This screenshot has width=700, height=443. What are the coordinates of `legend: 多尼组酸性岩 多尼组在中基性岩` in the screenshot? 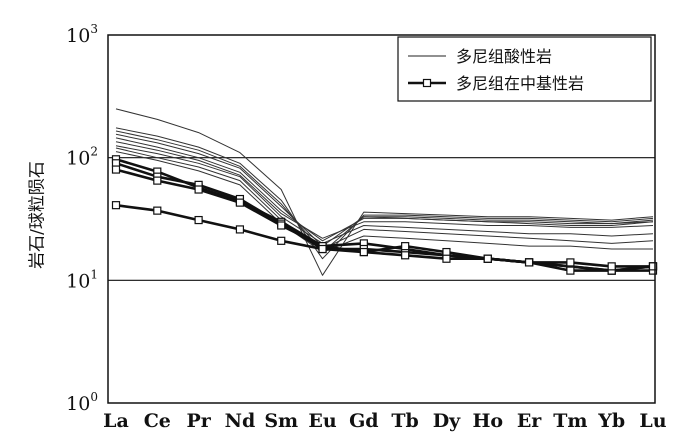 It's located at (524, 69).